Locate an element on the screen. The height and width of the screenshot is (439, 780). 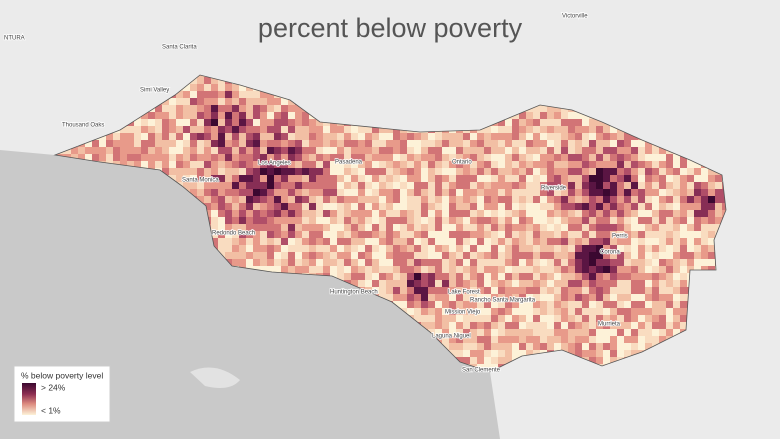
place-label: San Clemente is located at coordinates (481, 371).